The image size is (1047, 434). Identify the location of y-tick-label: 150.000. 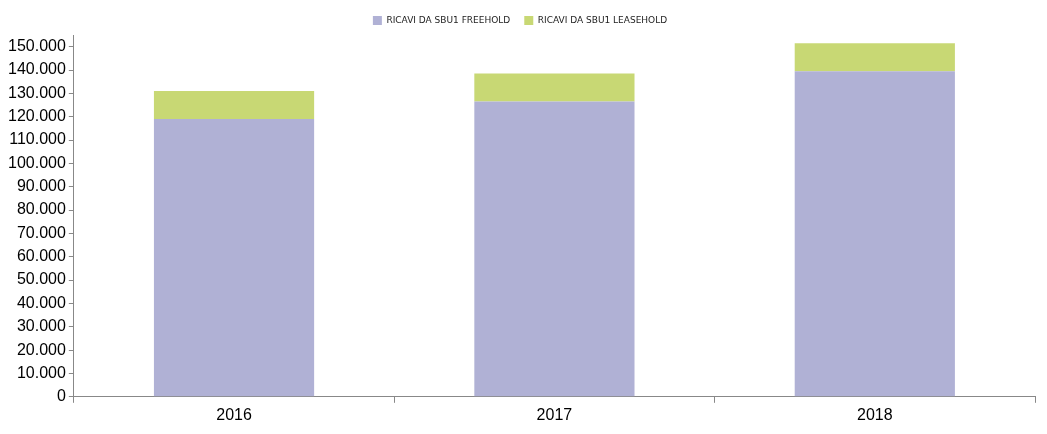
(36, 46).